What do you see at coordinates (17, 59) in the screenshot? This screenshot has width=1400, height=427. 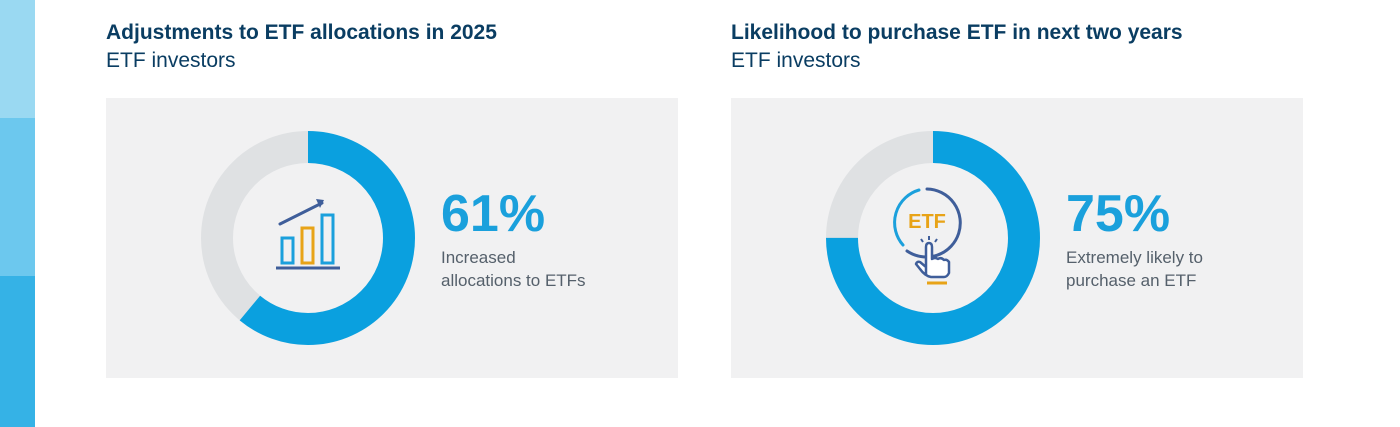 I see `side-band-top` at bounding box center [17, 59].